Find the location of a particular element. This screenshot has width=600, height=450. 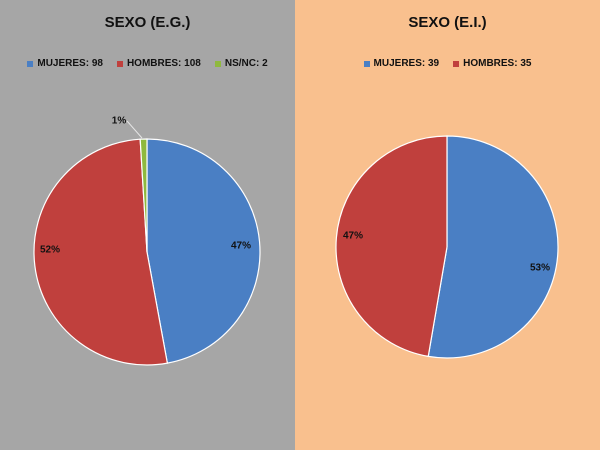

chart-legend: MUJERES: 39 HOMBRES: 35 is located at coordinates (447, 63).